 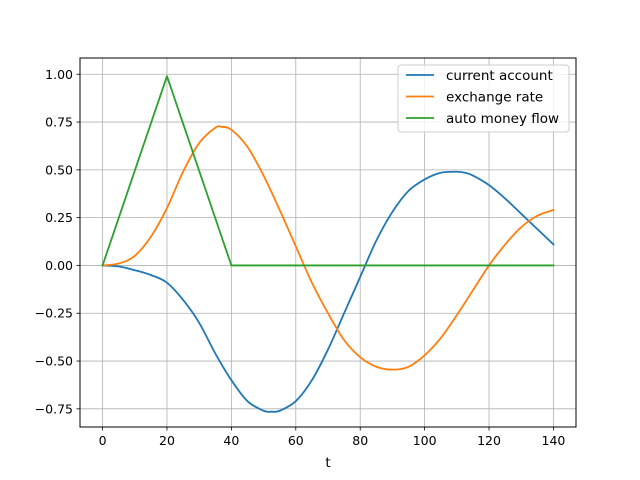 I want to click on x-tick-label: 20, so click(x=167, y=440).